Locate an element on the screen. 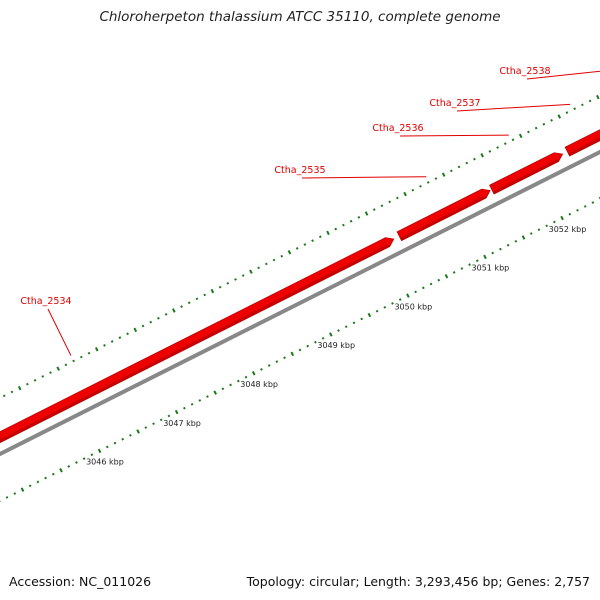 The image size is (600, 600). gene-label: Ctha_2538 is located at coordinates (524, 71).